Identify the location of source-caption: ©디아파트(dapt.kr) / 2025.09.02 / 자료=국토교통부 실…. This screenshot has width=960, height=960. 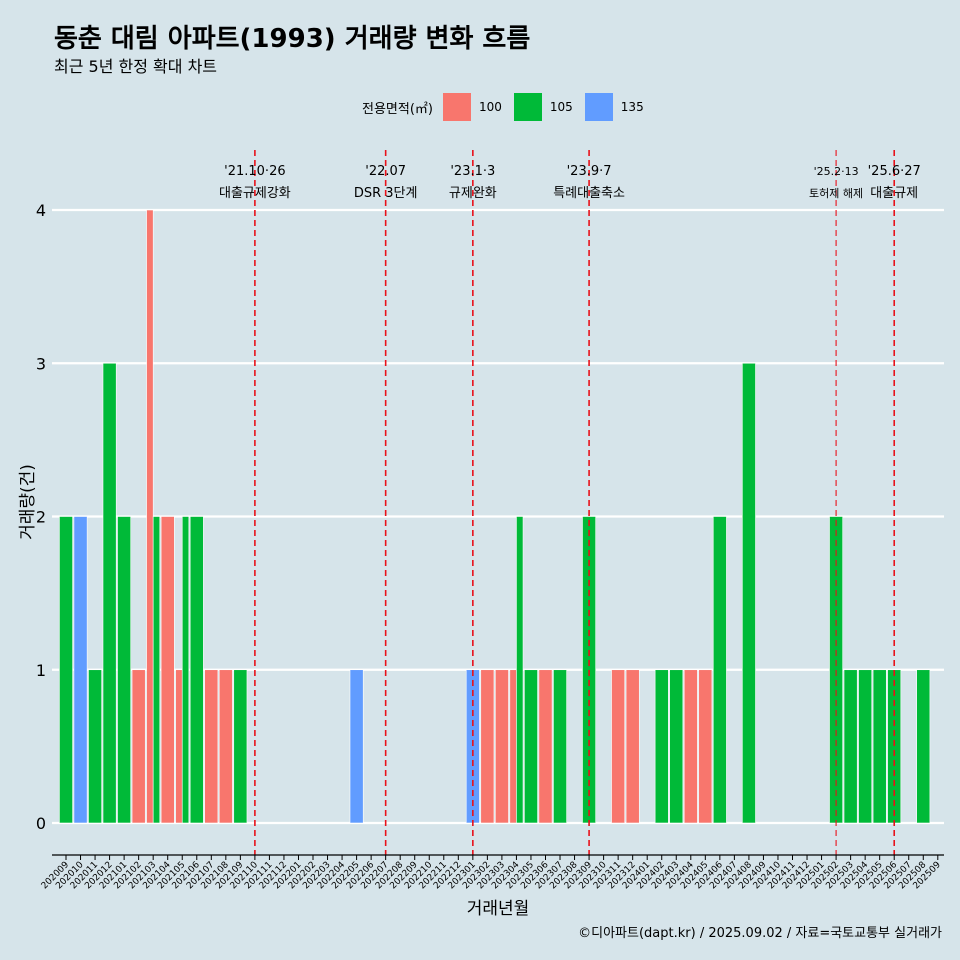
(760, 933).